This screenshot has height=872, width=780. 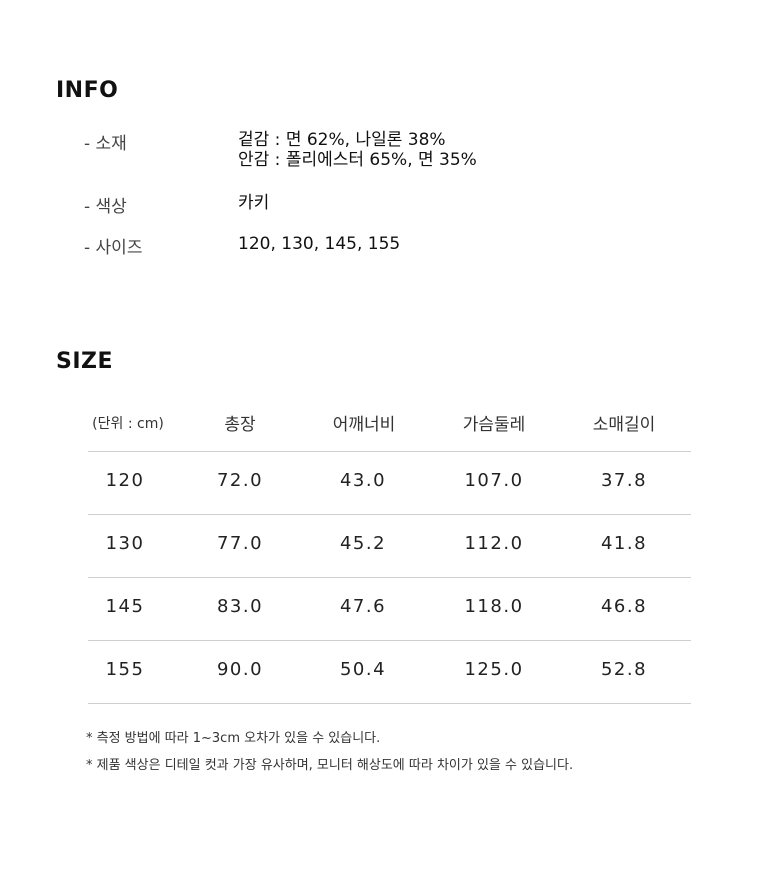 I want to click on header-shoulder: 어깨너비, so click(x=364, y=425).